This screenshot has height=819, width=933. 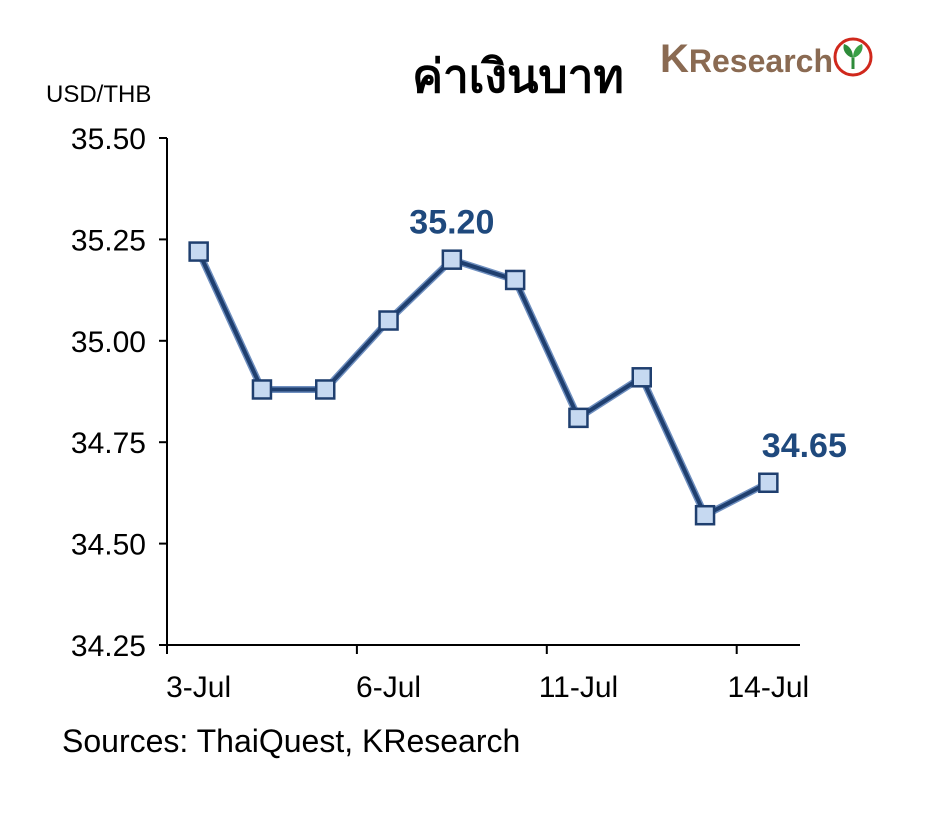 What do you see at coordinates (487, 687) in the screenshot?
I see `x-tick-labels: 3-Jul 6-Jul 11-Jul 14-Jul` at bounding box center [487, 687].